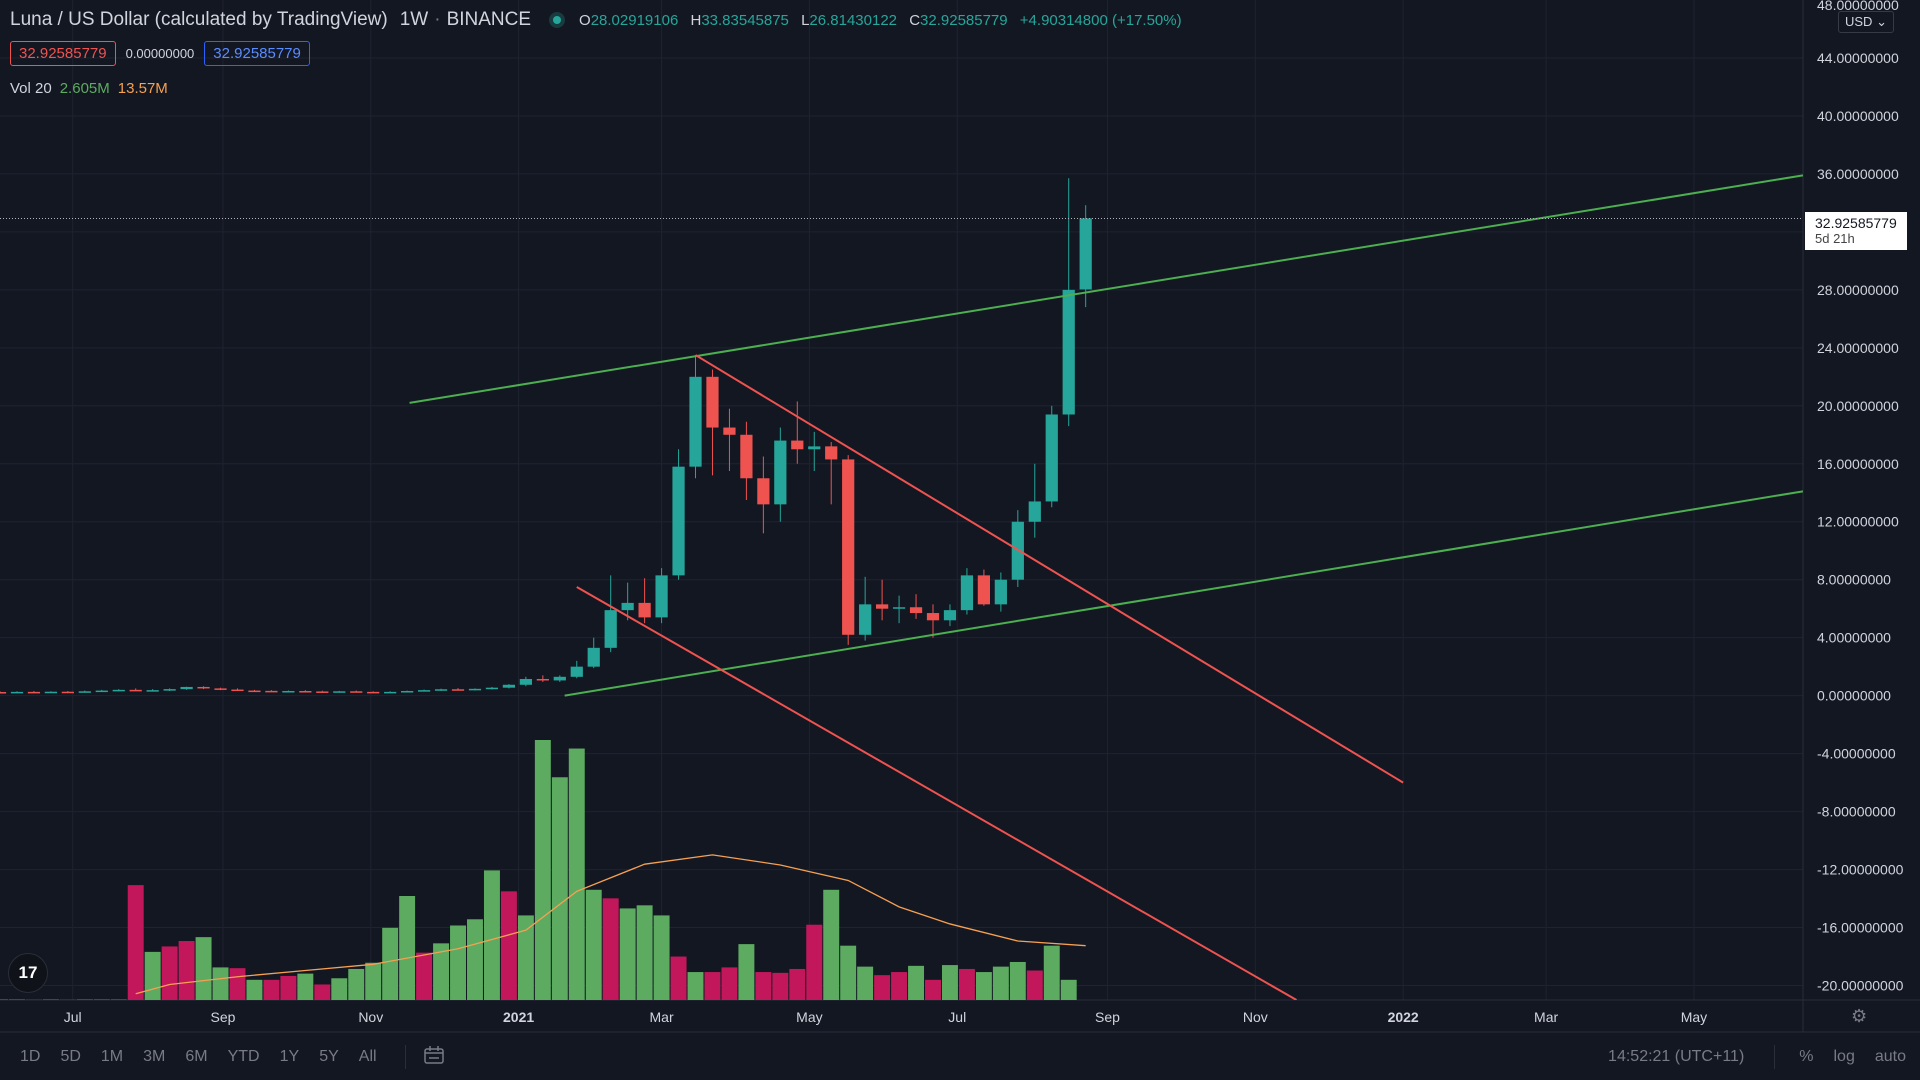  What do you see at coordinates (31, 88) in the screenshot?
I see `volume-label: Vol 20` at bounding box center [31, 88].